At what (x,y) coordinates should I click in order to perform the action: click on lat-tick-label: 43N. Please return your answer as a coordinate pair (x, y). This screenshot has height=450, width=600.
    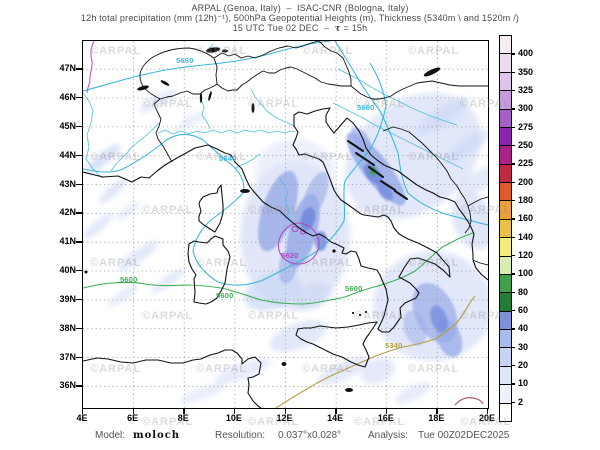
    Looking at the image, I should click on (67, 183).